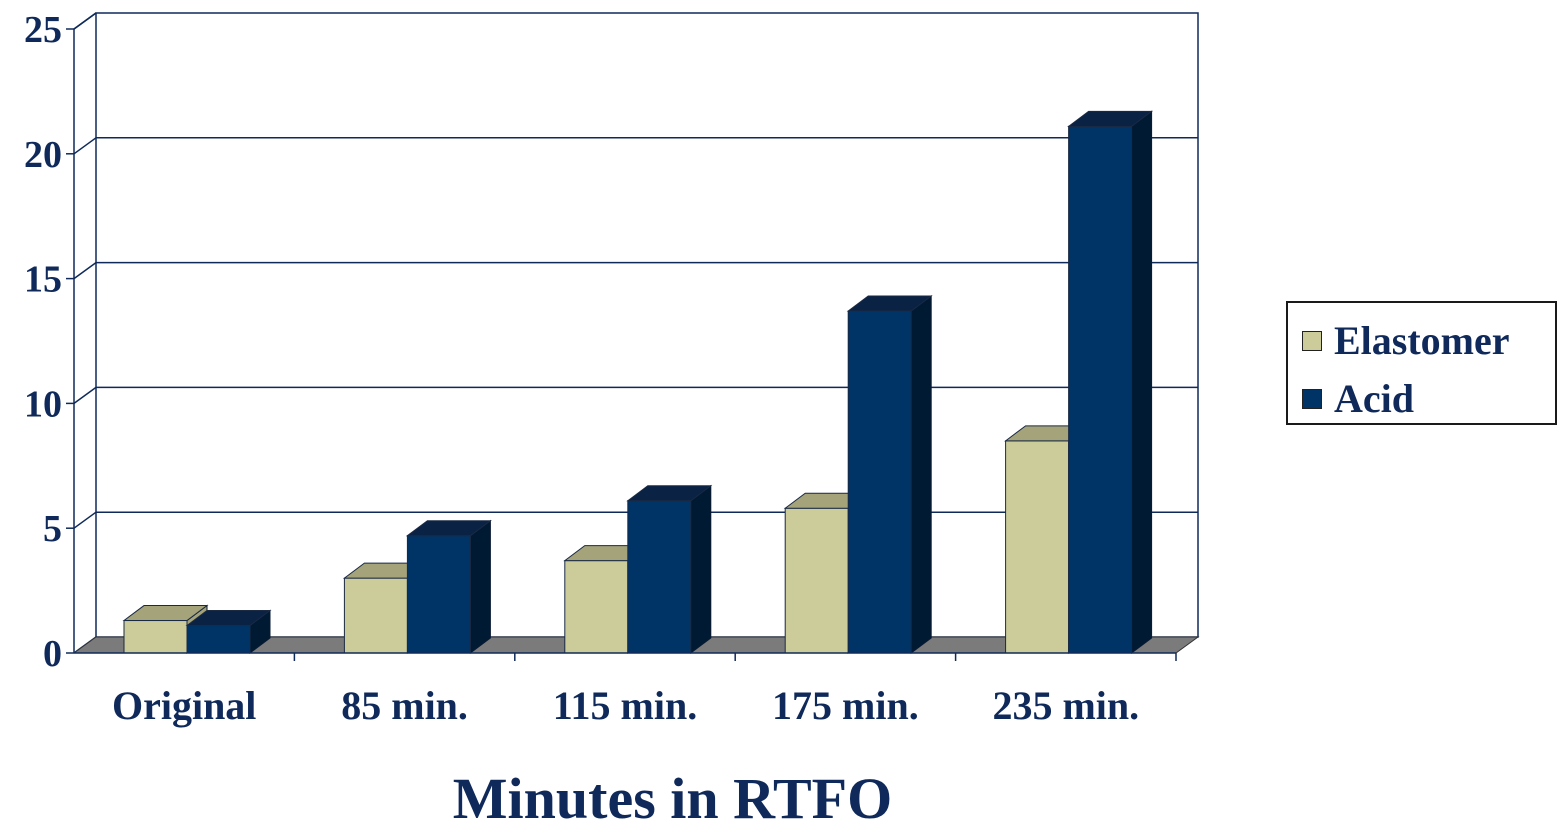 The height and width of the screenshot is (831, 1561). What do you see at coordinates (1374, 398) in the screenshot?
I see `legend-label-acid: Acid` at bounding box center [1374, 398].